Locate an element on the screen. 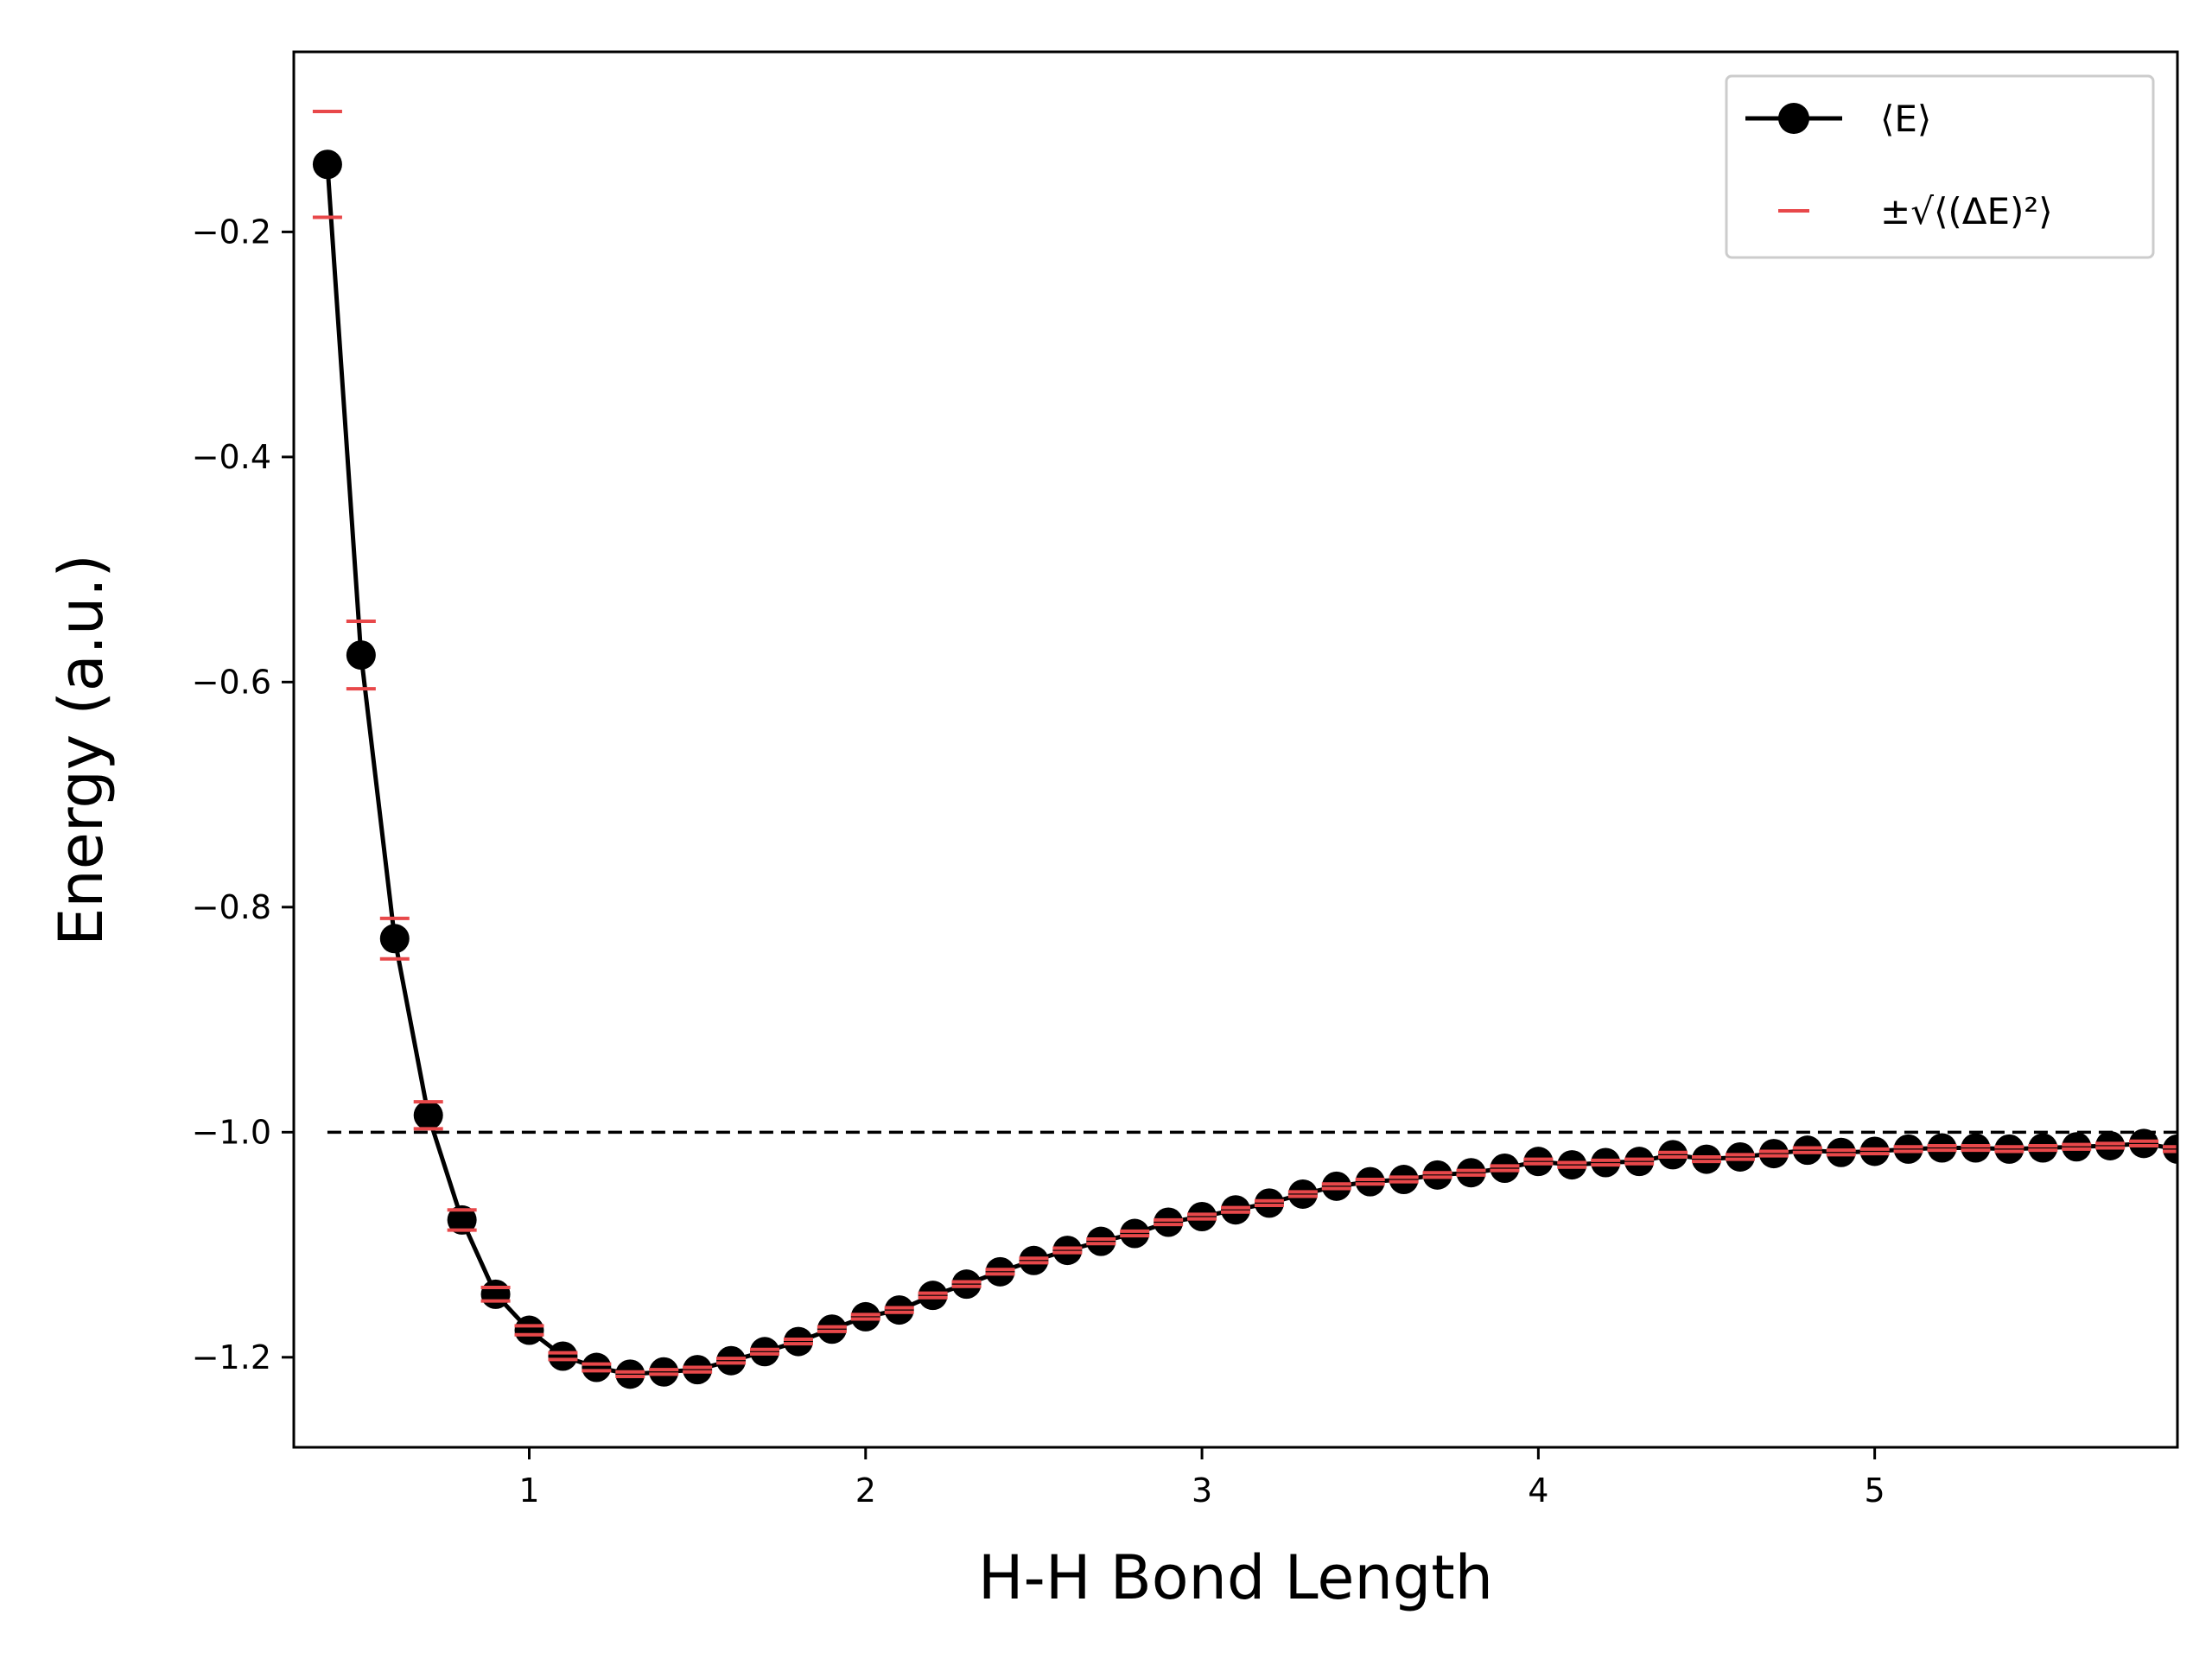 This screenshot has width=2212, height=1659. y-tick-label: −0.8 is located at coordinates (232, 907).